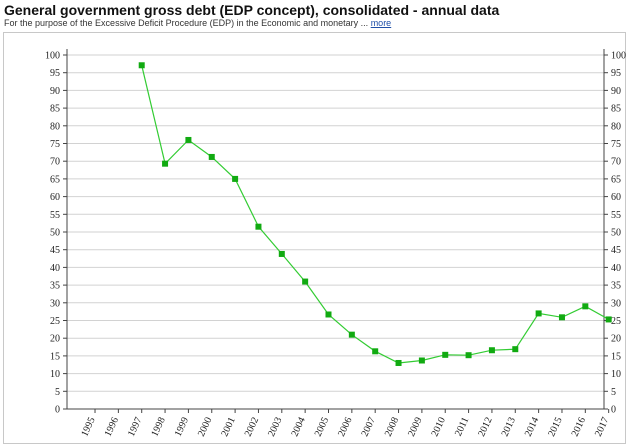 This screenshot has height=447, width=629. What do you see at coordinates (188, 139) in the screenshot?
I see `data-point-1999` at bounding box center [188, 139].